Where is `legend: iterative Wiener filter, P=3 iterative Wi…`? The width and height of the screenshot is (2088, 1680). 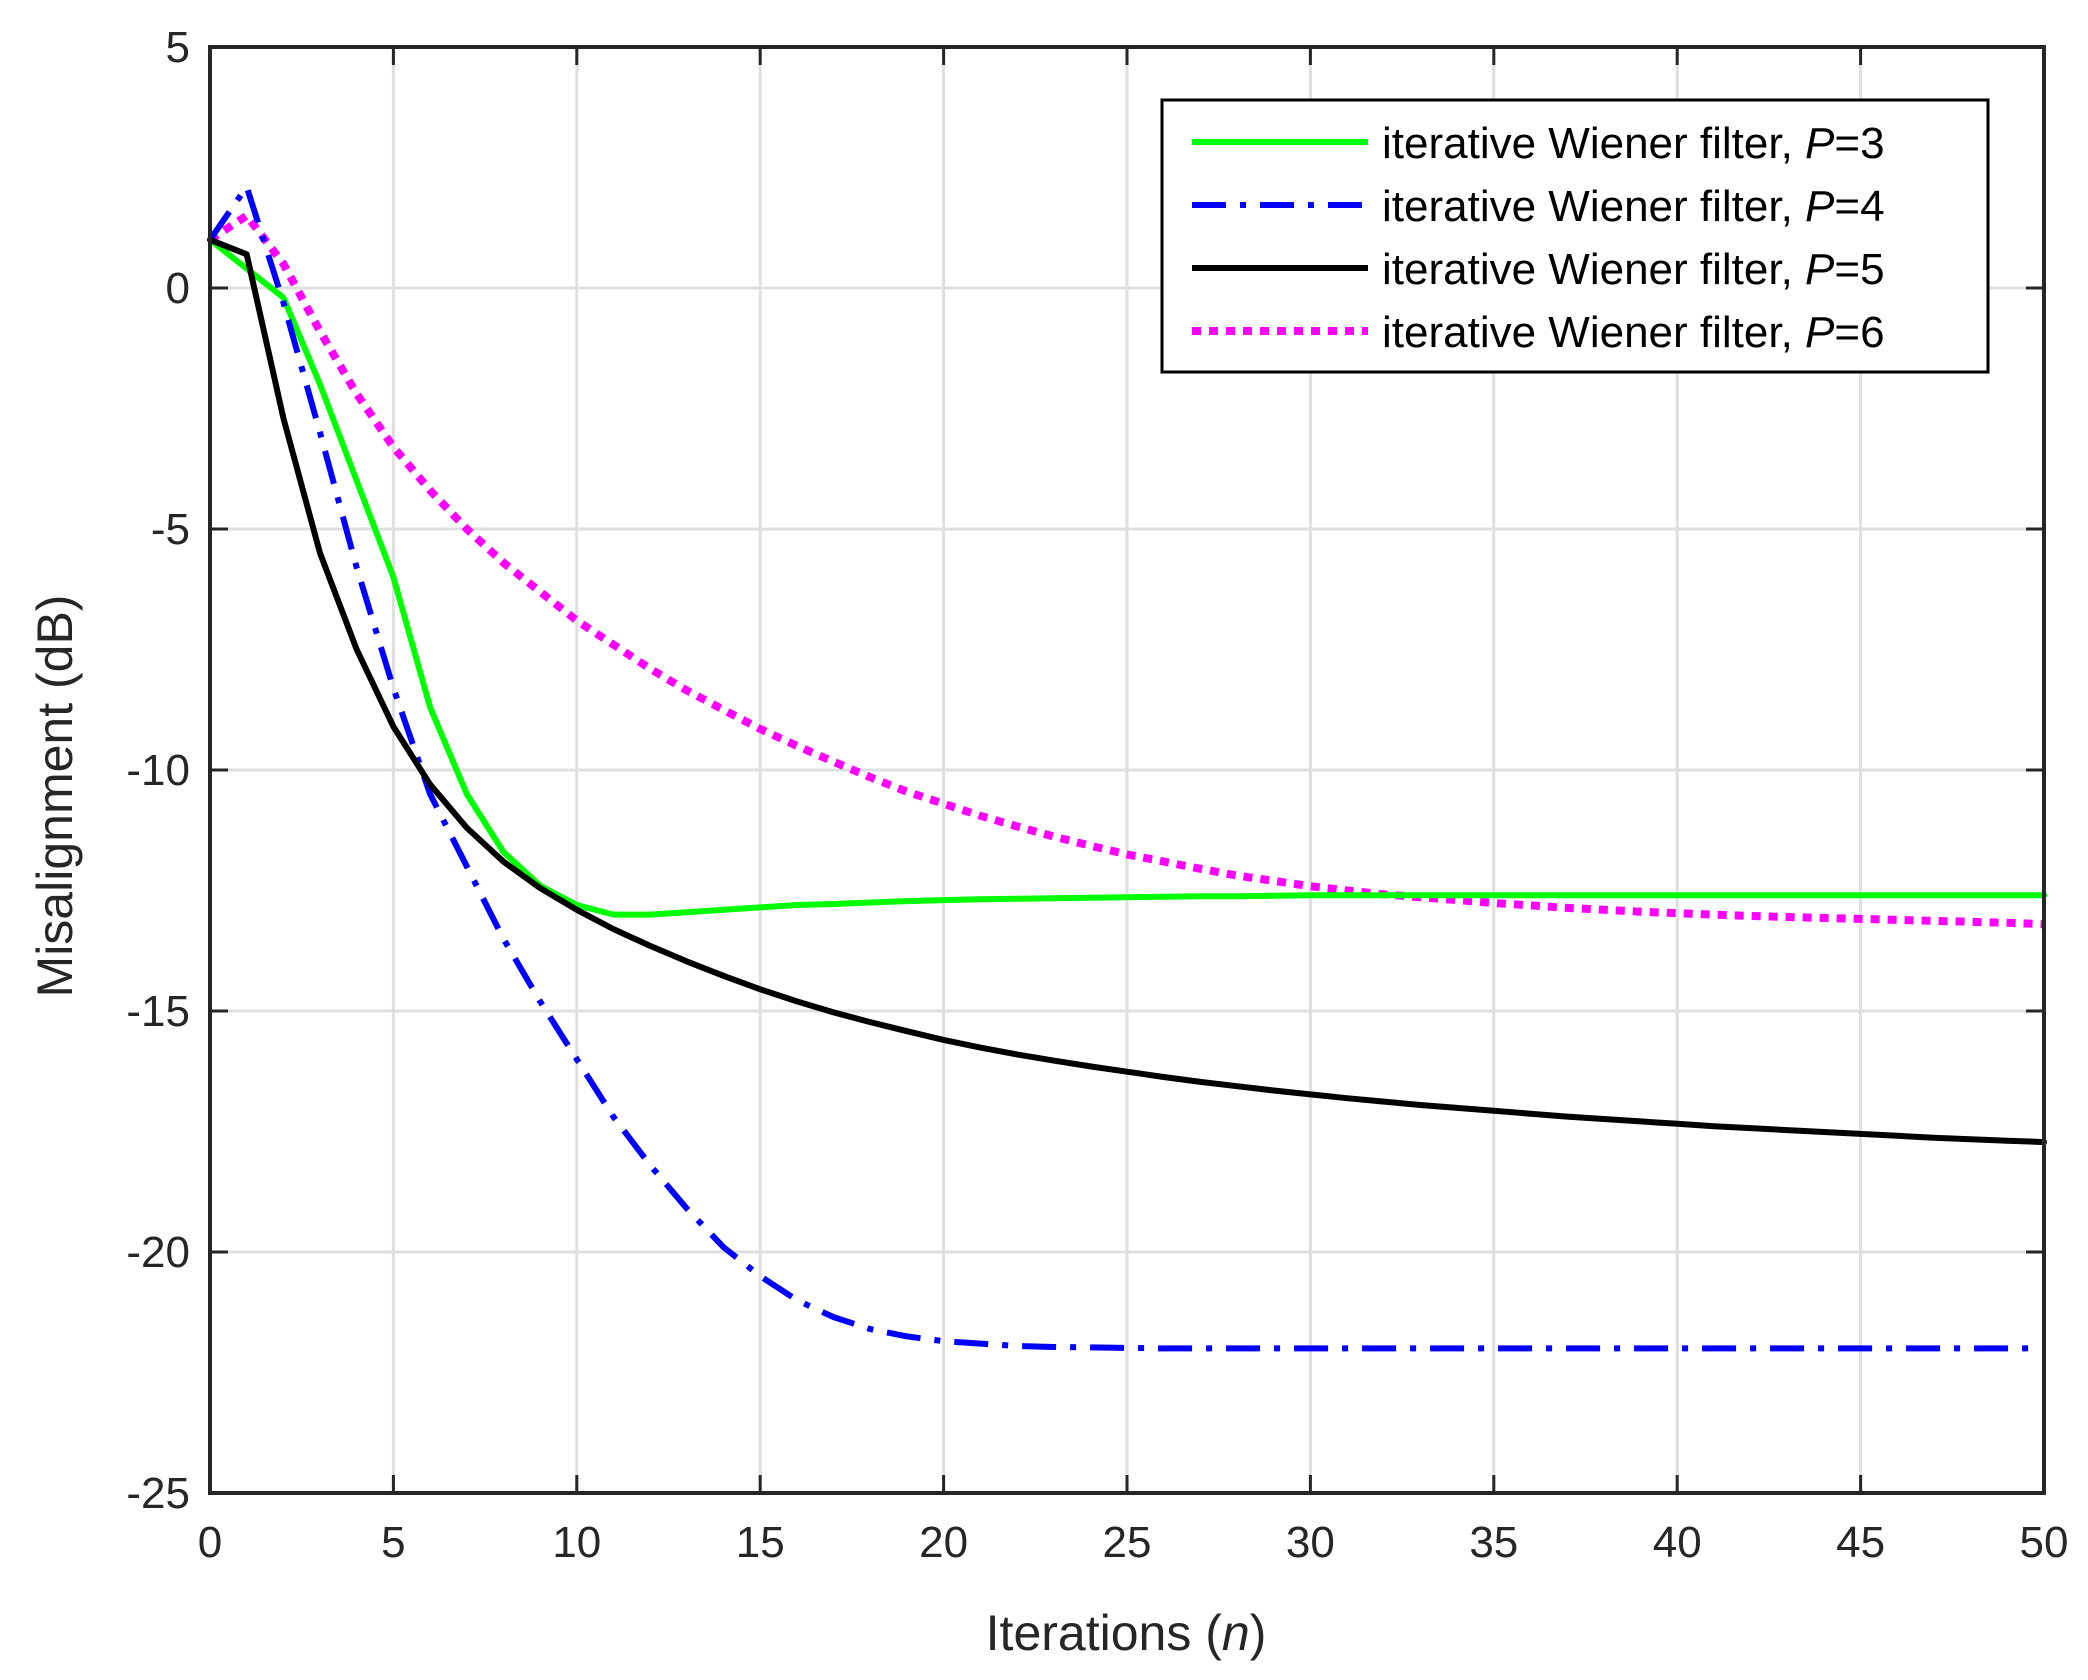 legend: iterative Wiener filter, P=3 iterative Wi… is located at coordinates (1575, 236).